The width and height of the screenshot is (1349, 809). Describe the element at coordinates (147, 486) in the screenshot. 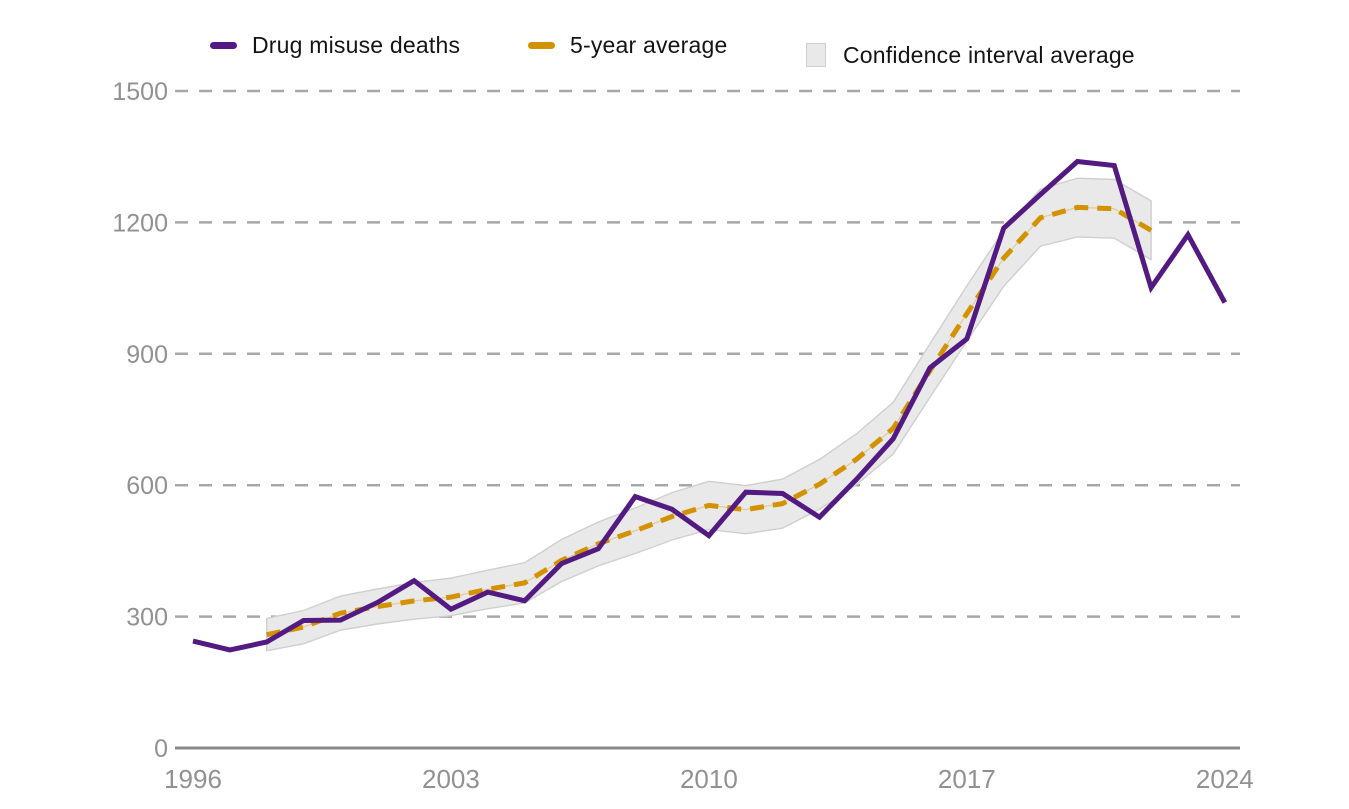

I see `y-tick-label-600: 600` at that location.